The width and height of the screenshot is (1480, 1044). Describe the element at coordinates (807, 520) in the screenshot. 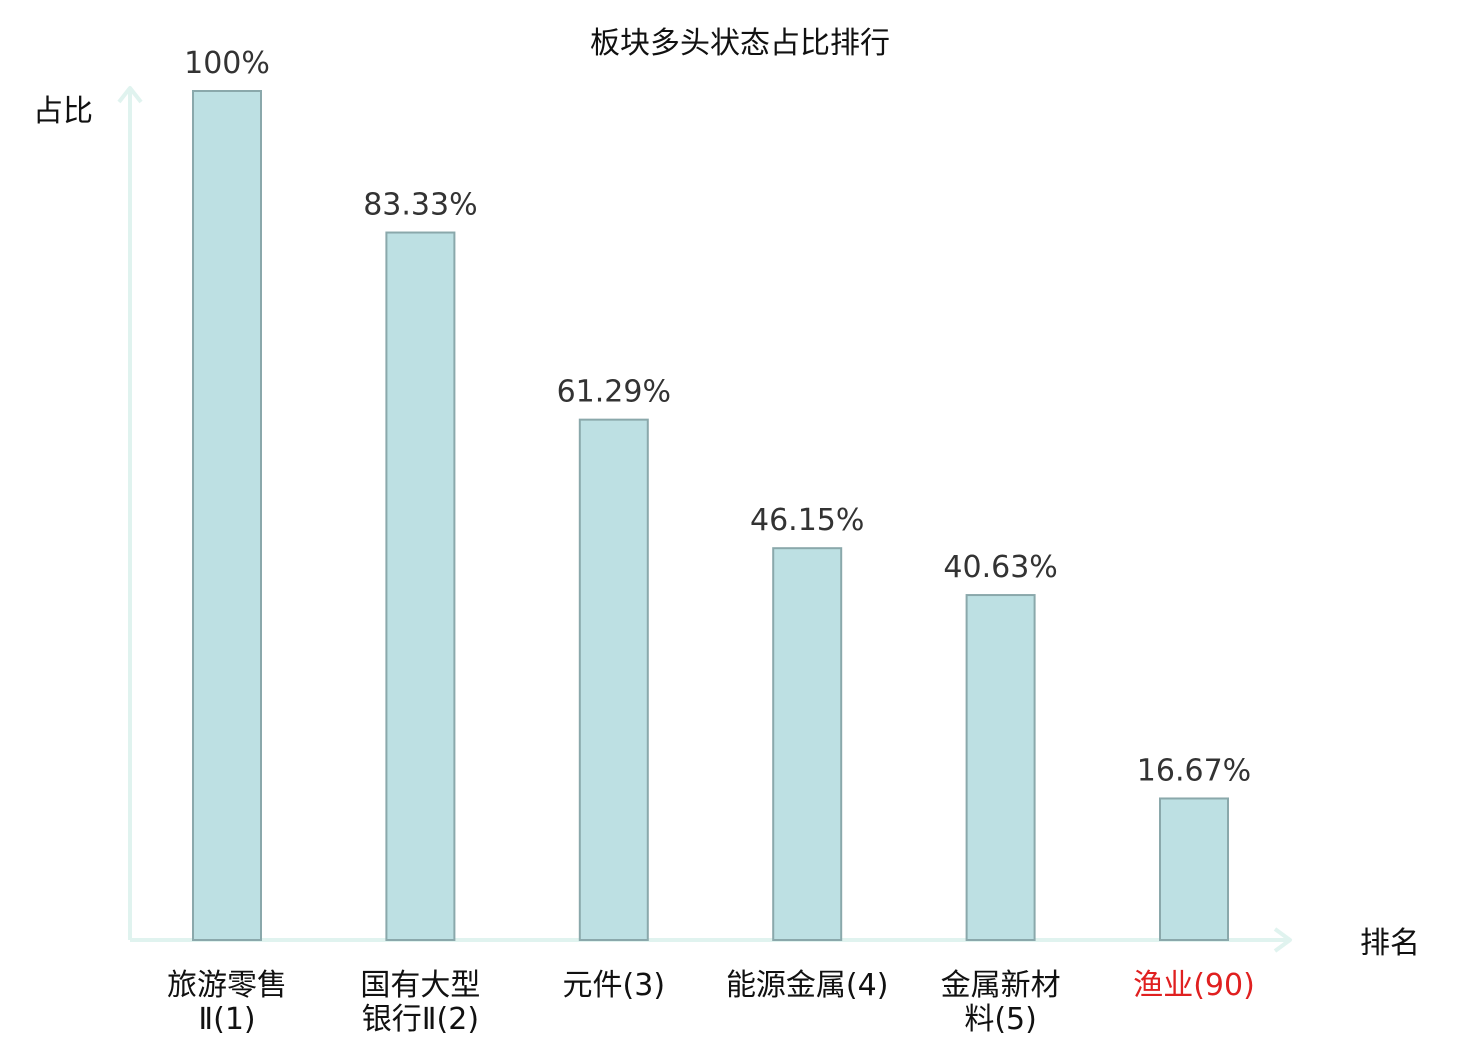

I see `data-label: 46.15%` at that location.